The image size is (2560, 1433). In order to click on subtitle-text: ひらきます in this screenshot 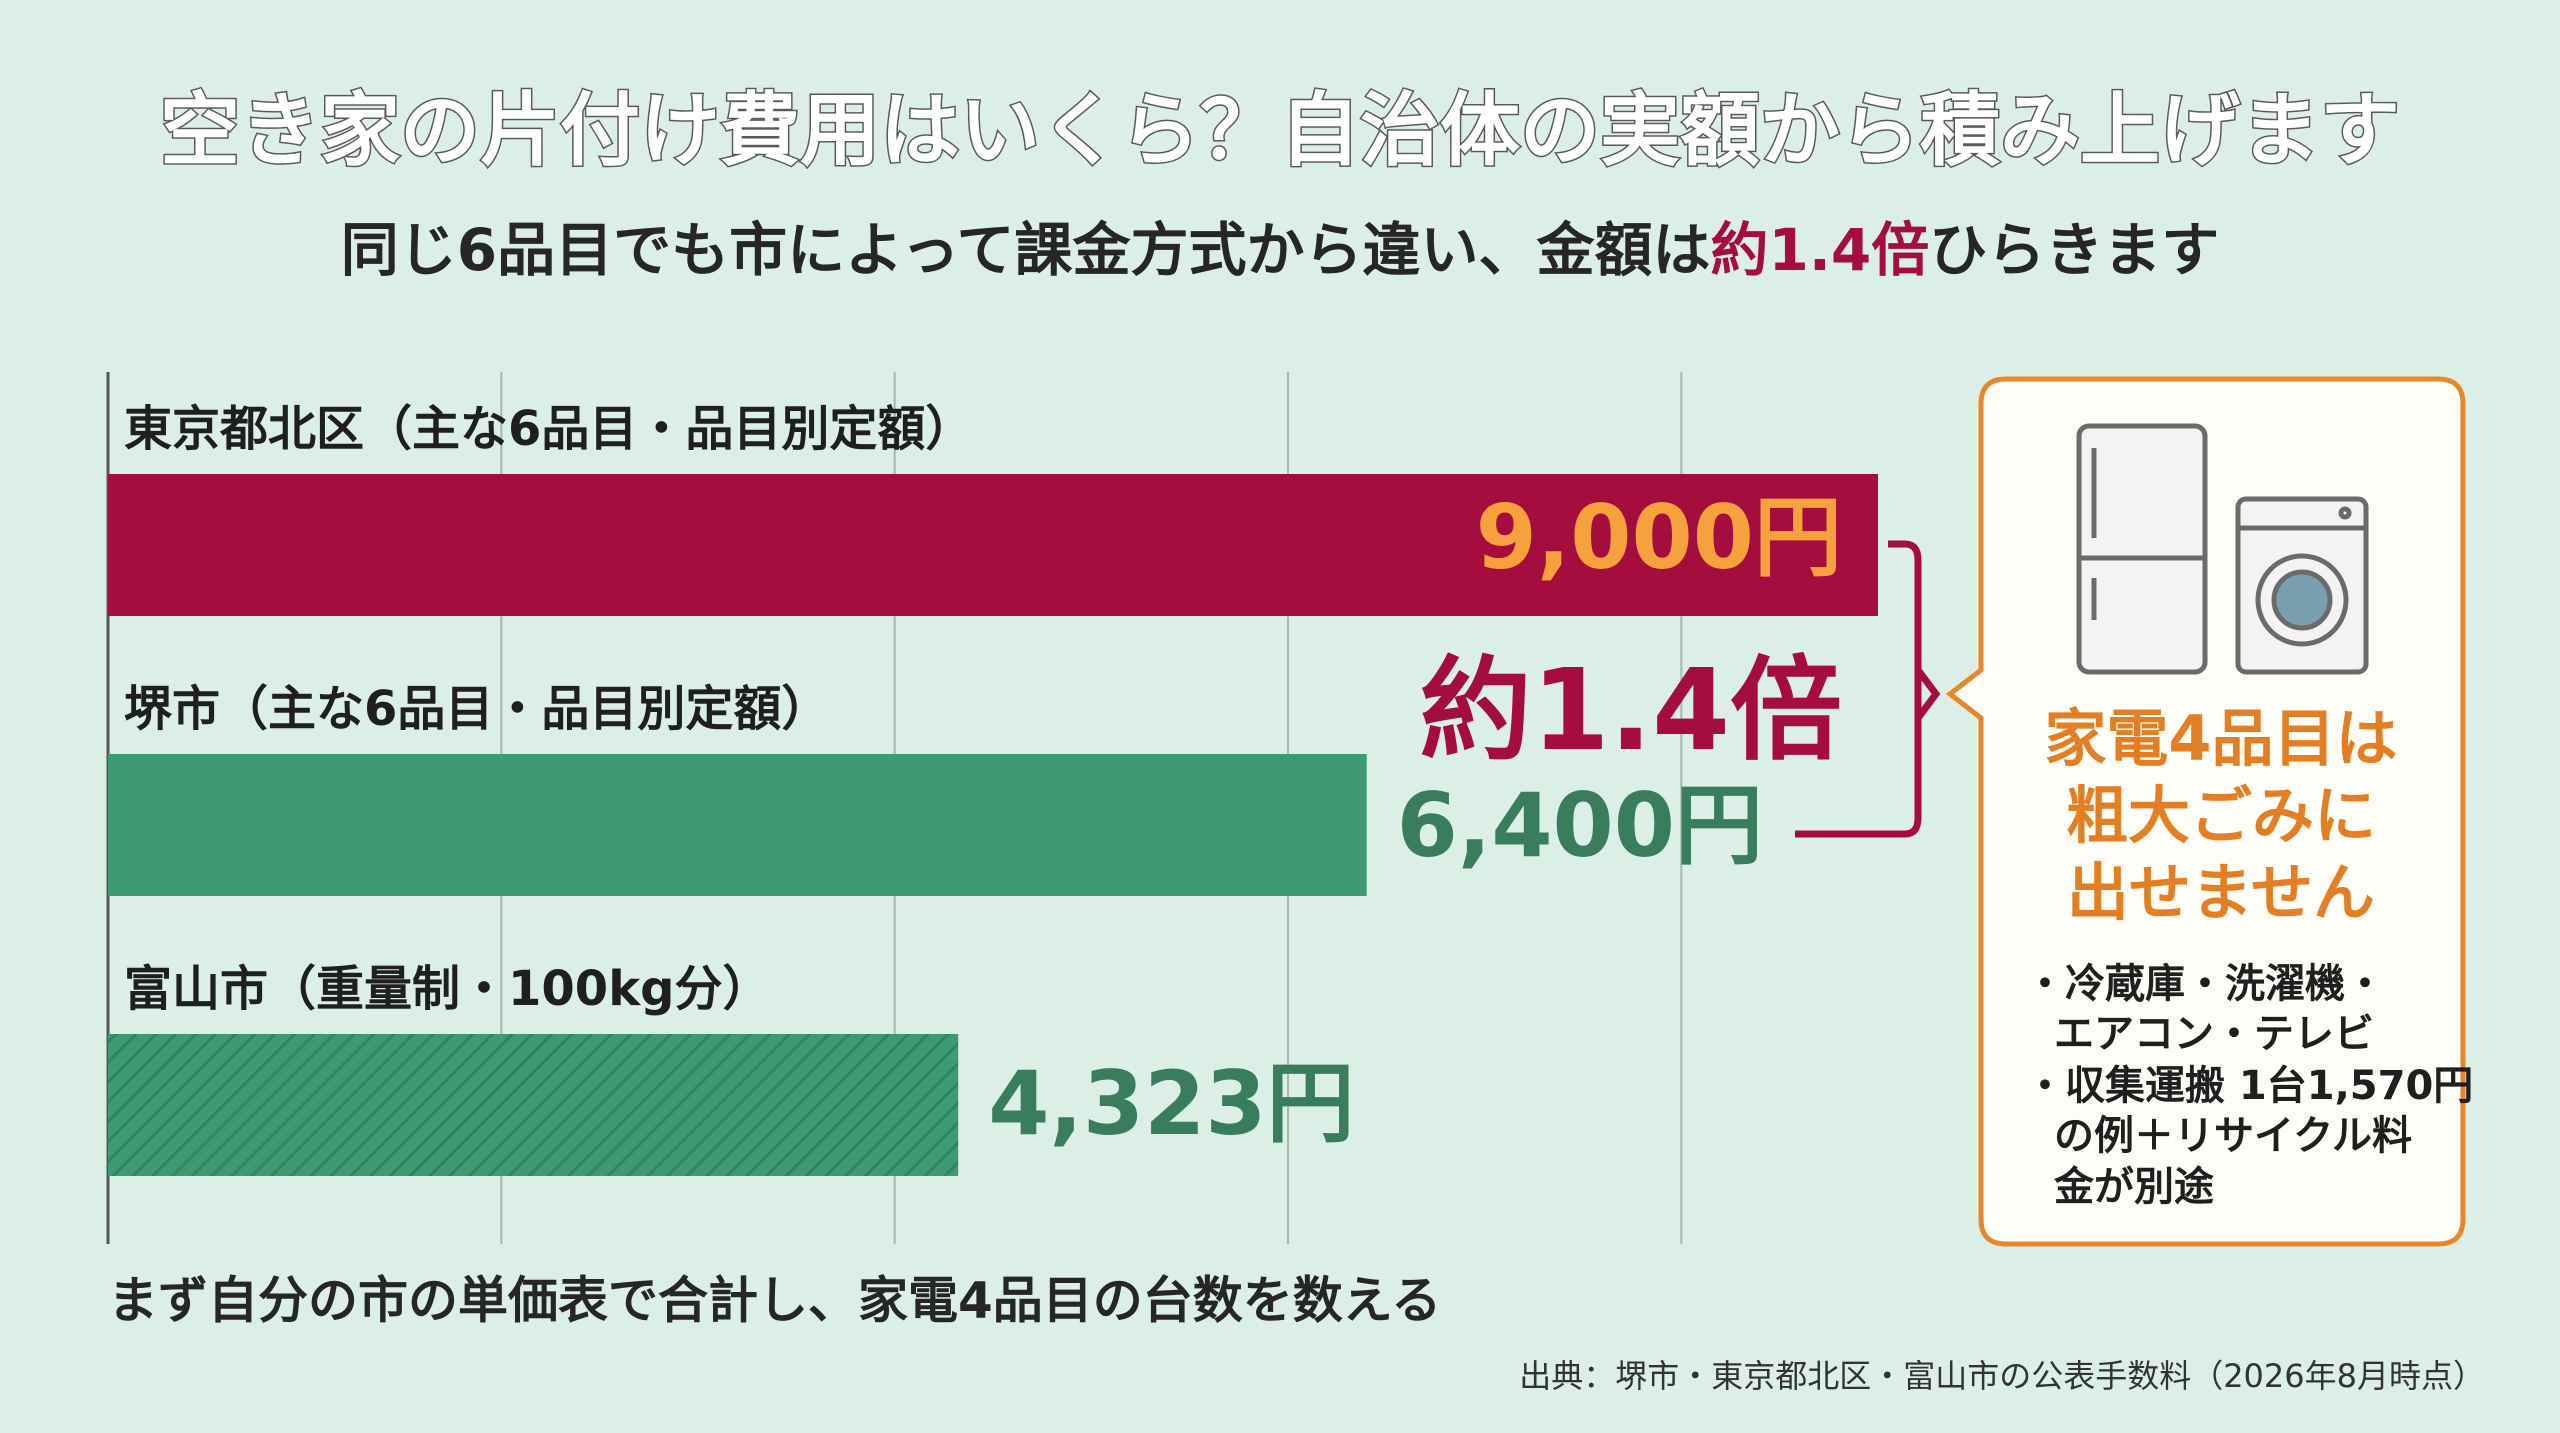, I will do `click(2074, 250)`.